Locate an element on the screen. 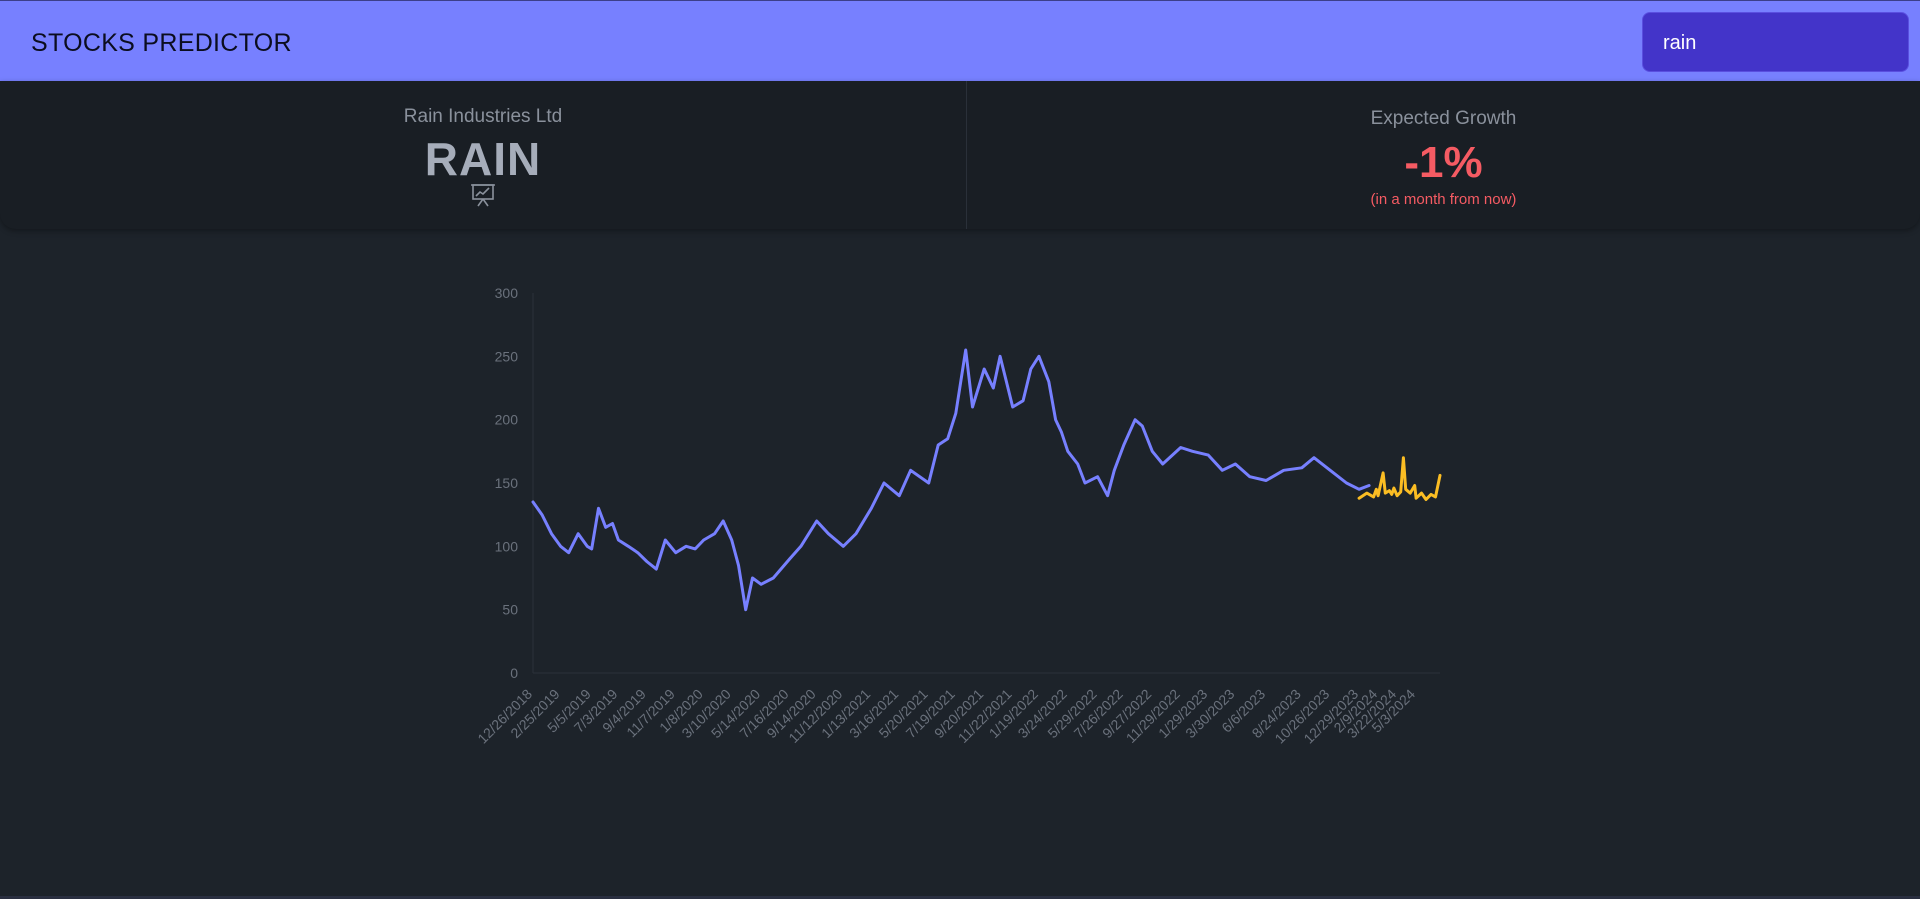 The height and width of the screenshot is (899, 1920). stat-divider is located at coordinates (966, 155).